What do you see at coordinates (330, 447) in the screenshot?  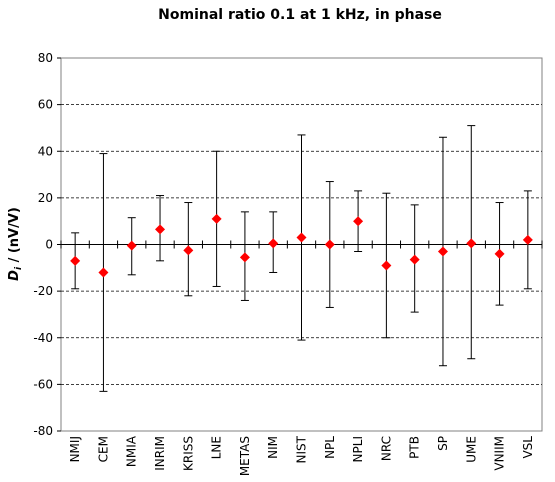 I see `x-tick-label: NPL` at bounding box center [330, 447].